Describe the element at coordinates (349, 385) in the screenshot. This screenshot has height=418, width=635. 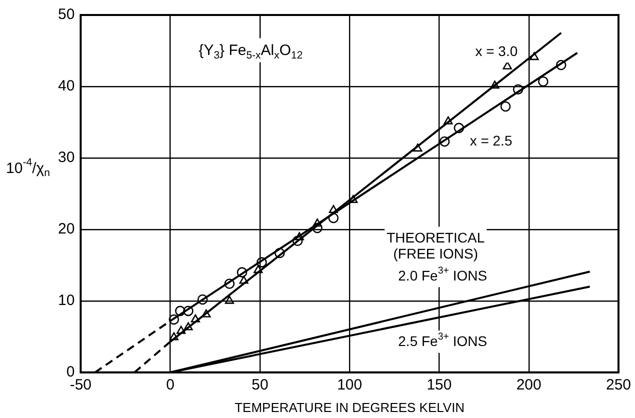
I see `x-tick-label: 100` at that location.